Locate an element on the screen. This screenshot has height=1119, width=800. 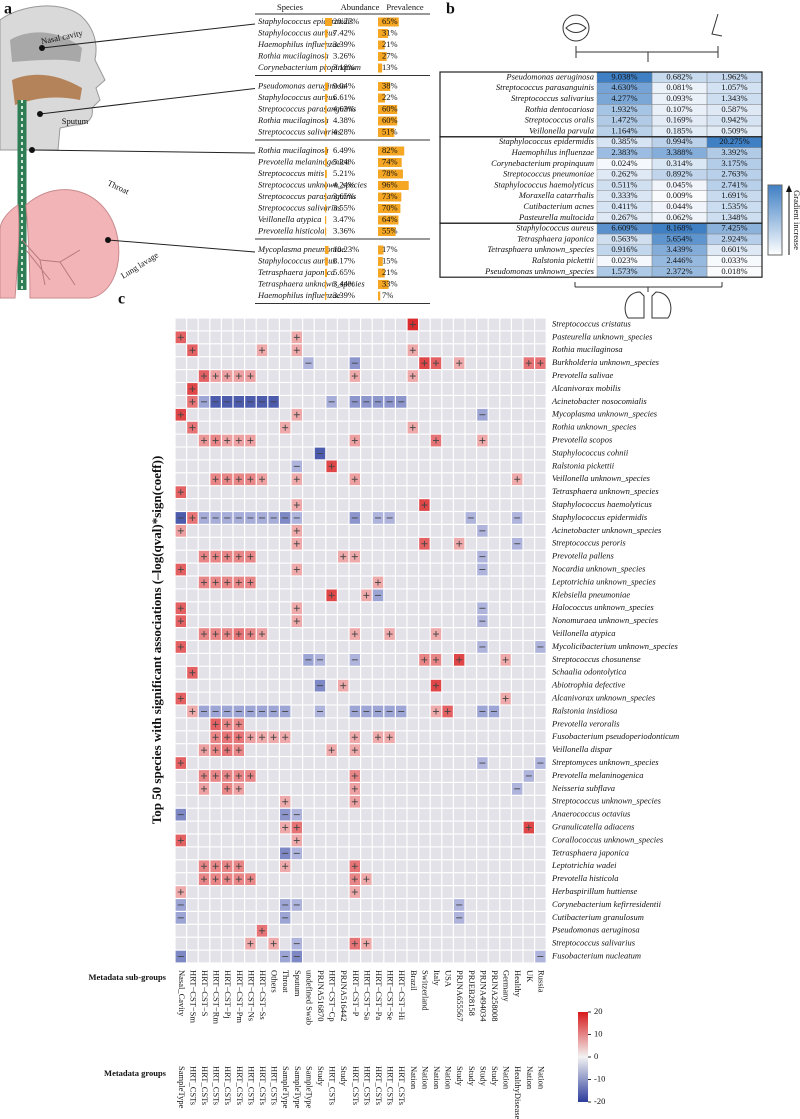
prevalence-label: 55% is located at coordinates (390, 230).